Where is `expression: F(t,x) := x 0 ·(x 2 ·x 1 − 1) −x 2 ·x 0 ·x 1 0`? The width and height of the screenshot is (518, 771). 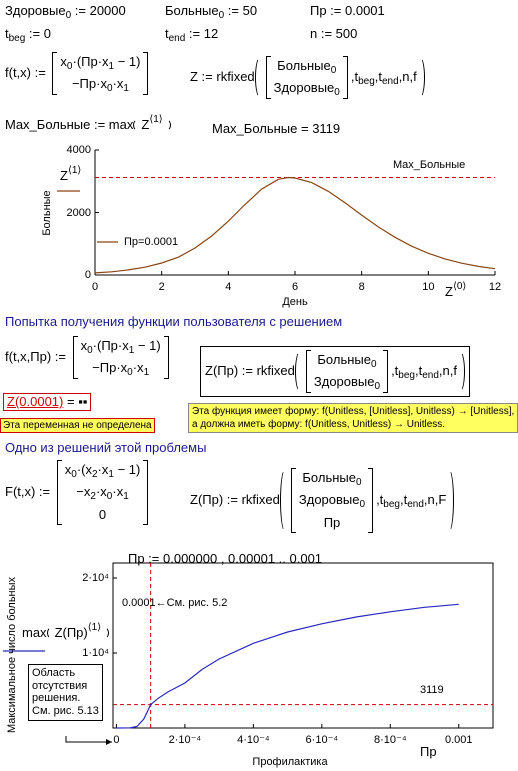
expression: F(t,x) := x 0 ·(x 2 ·x 1 − 1) −x 2 ·x 0 ·x 1 0 is located at coordinates (78, 492).